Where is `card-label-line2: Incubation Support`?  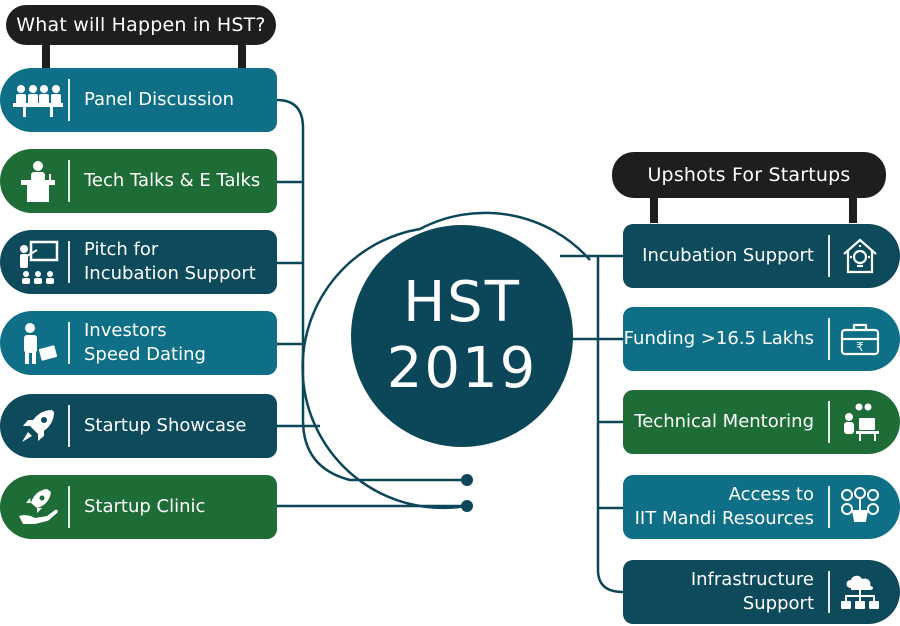
card-label-line2: Incubation Support is located at coordinates (170, 273).